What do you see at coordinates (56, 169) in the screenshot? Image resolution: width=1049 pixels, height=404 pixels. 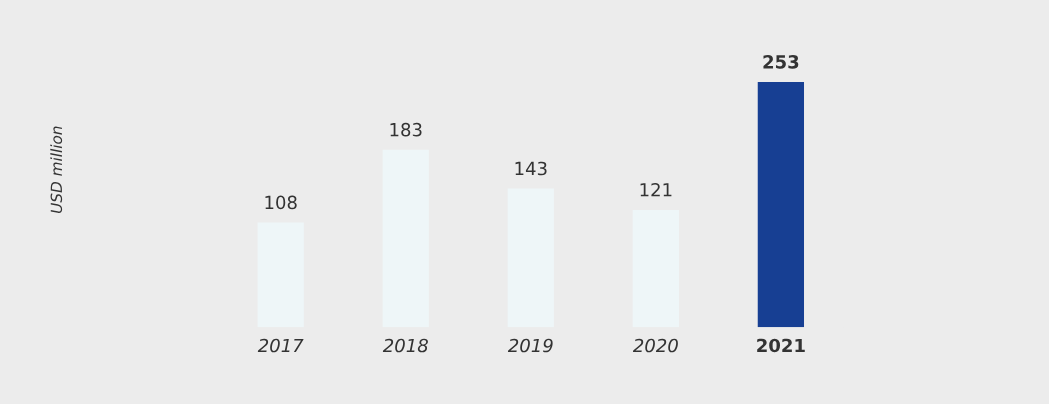 I see `text: USD million` at bounding box center [56, 169].